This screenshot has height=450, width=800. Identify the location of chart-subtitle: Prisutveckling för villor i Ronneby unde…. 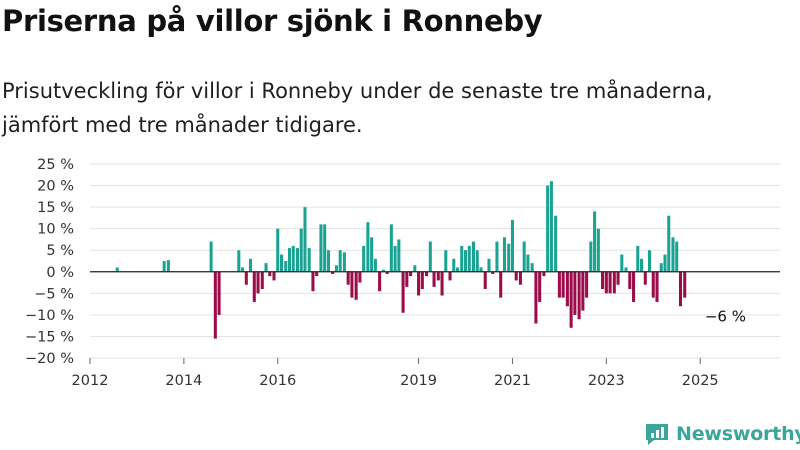
(357, 108).